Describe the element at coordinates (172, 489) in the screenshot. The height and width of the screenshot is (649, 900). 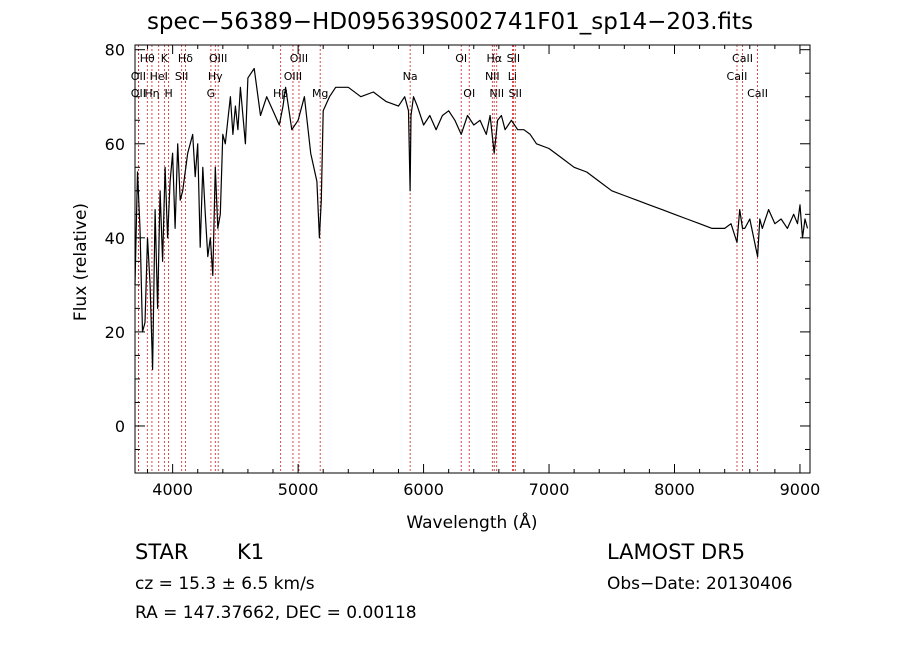
I see `x-tick-label: 4000` at that location.